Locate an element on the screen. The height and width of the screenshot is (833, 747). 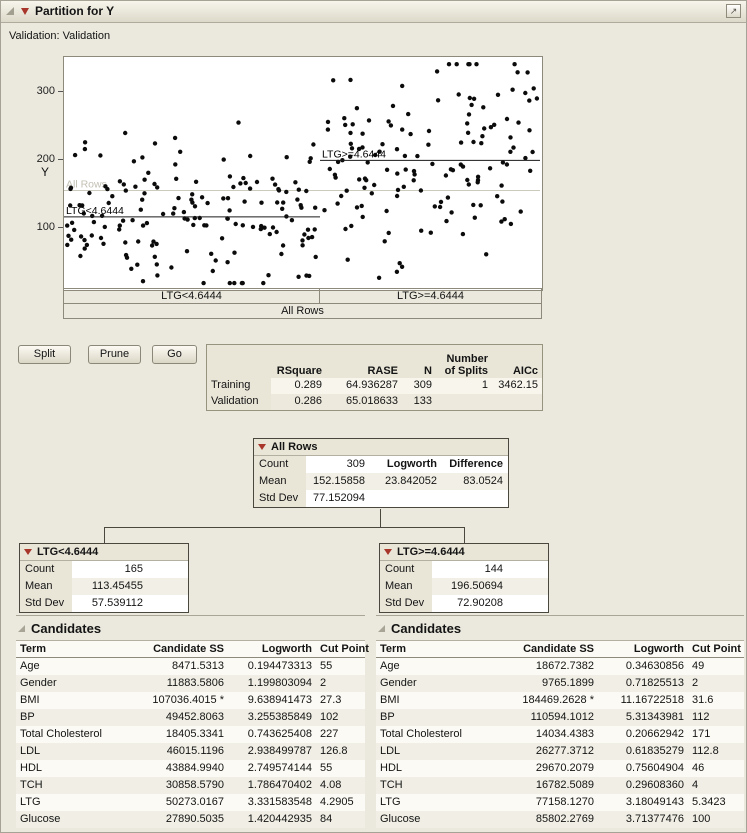
go-button: Go is located at coordinates (174, 354).